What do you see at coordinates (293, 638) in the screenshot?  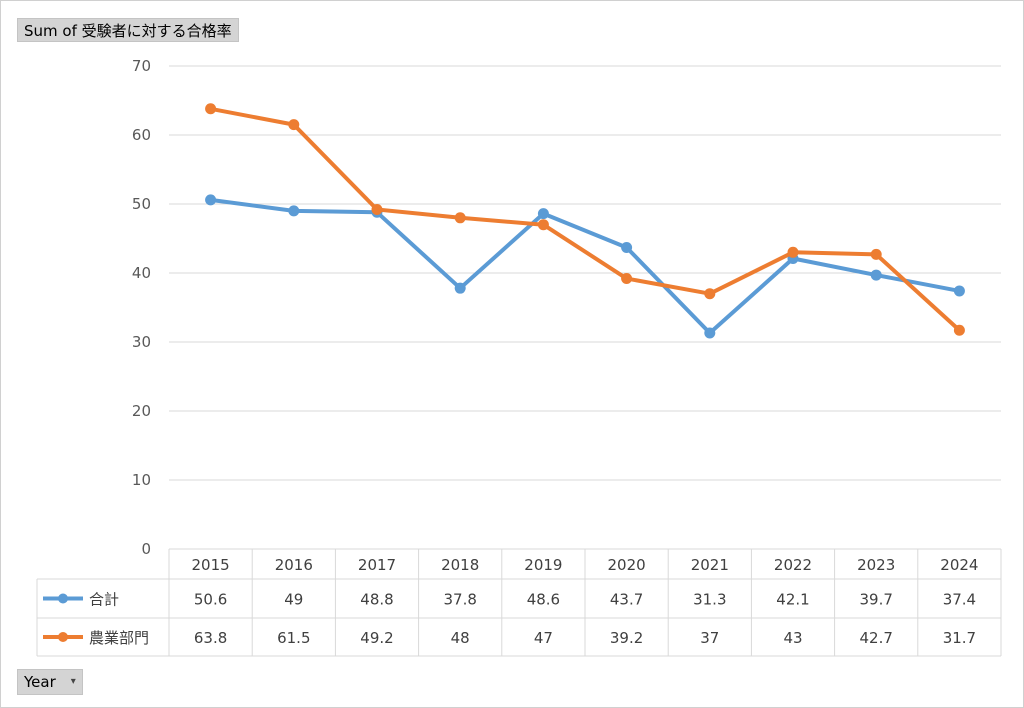 I see `data-table-cell: 61.5` at bounding box center [293, 638].